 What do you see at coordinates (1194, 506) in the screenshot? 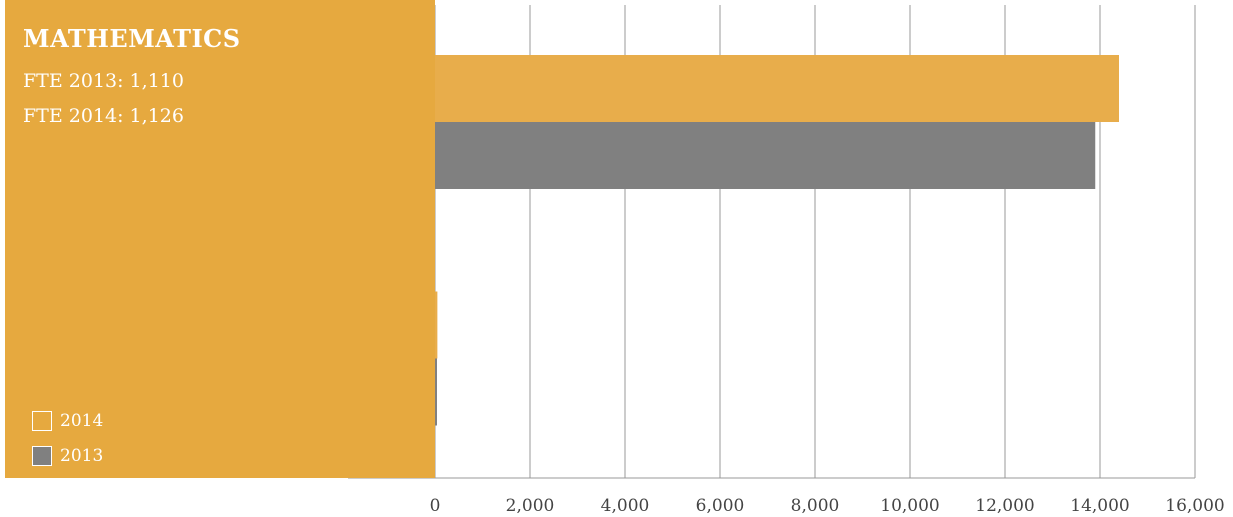
I see `x-tick-label-8: 16,000` at bounding box center [1194, 506].